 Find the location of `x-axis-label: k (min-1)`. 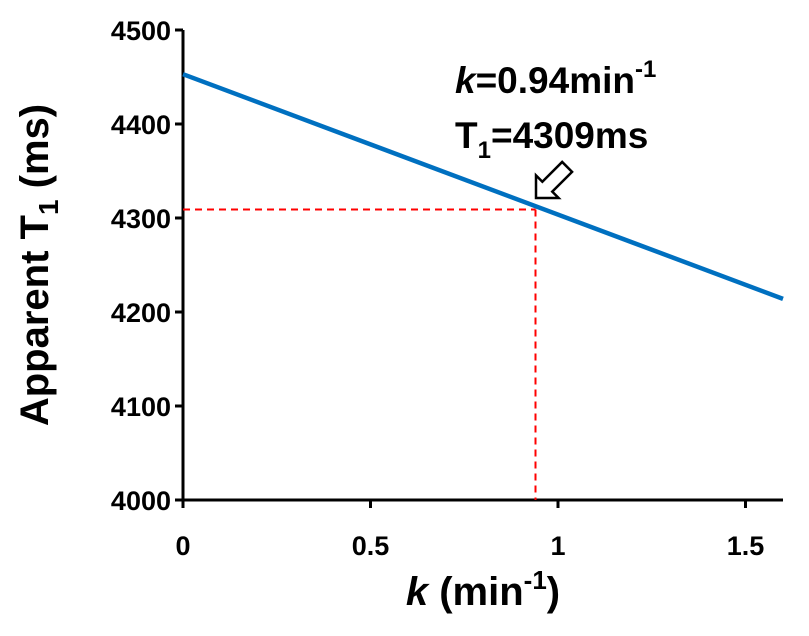

x-axis-label: k (min-1) is located at coordinates (483, 589).